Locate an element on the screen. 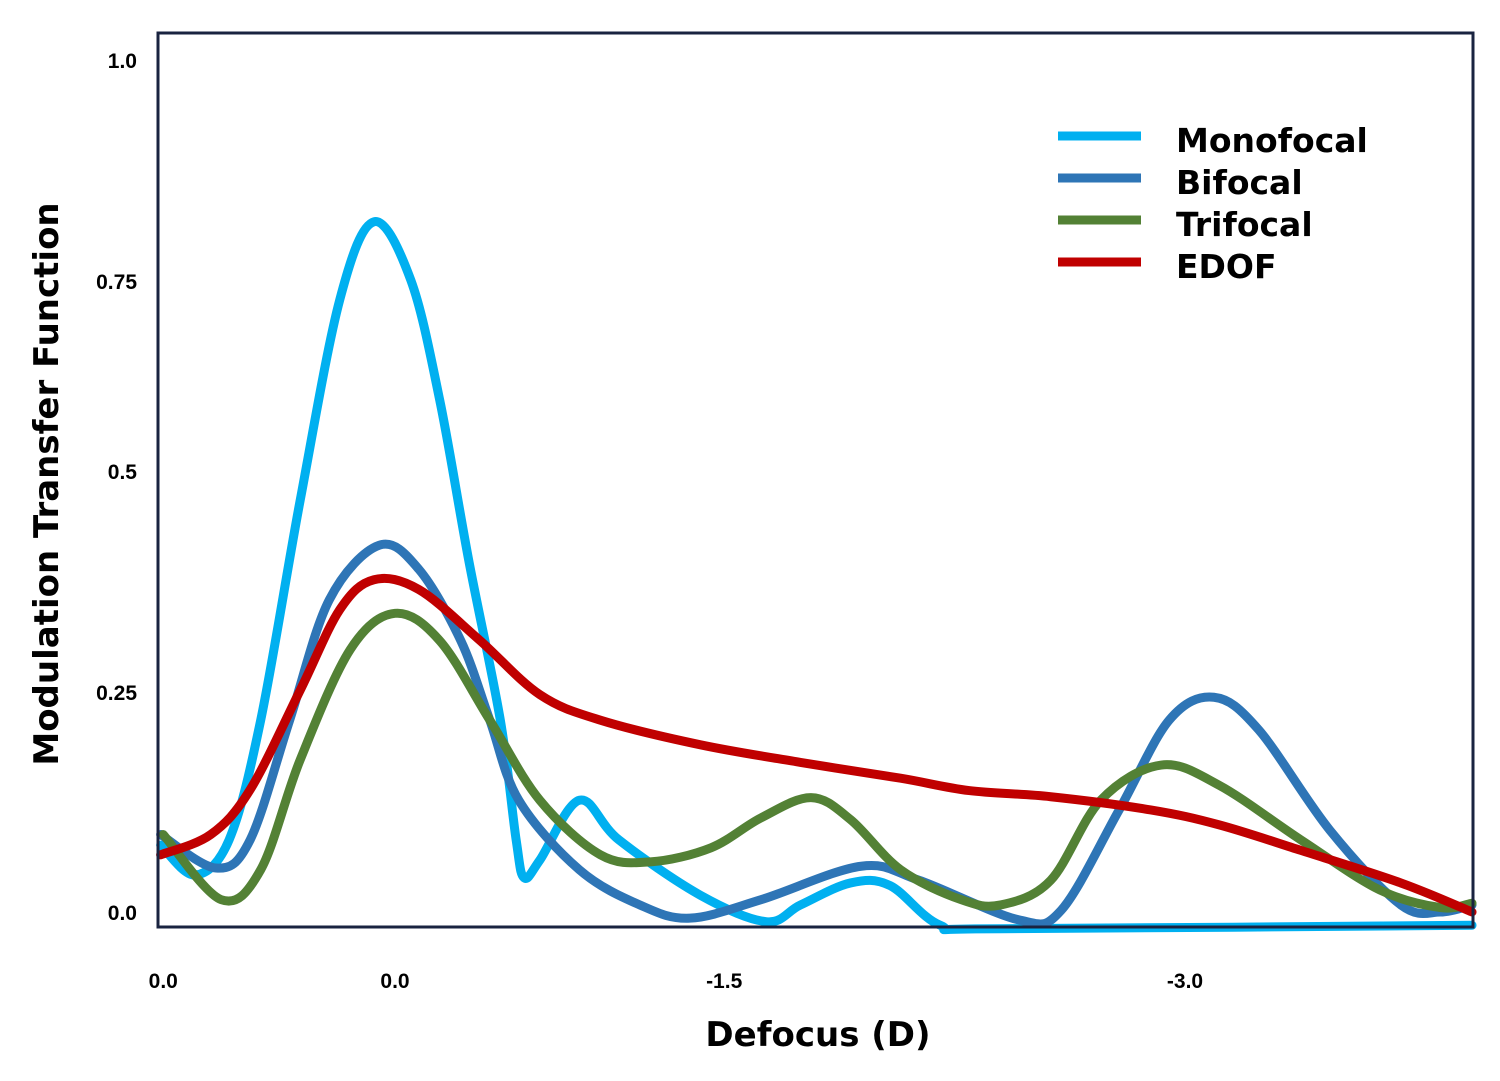 The height and width of the screenshot is (1081, 1500). y-tick-label: 1.0 is located at coordinates (122, 61).